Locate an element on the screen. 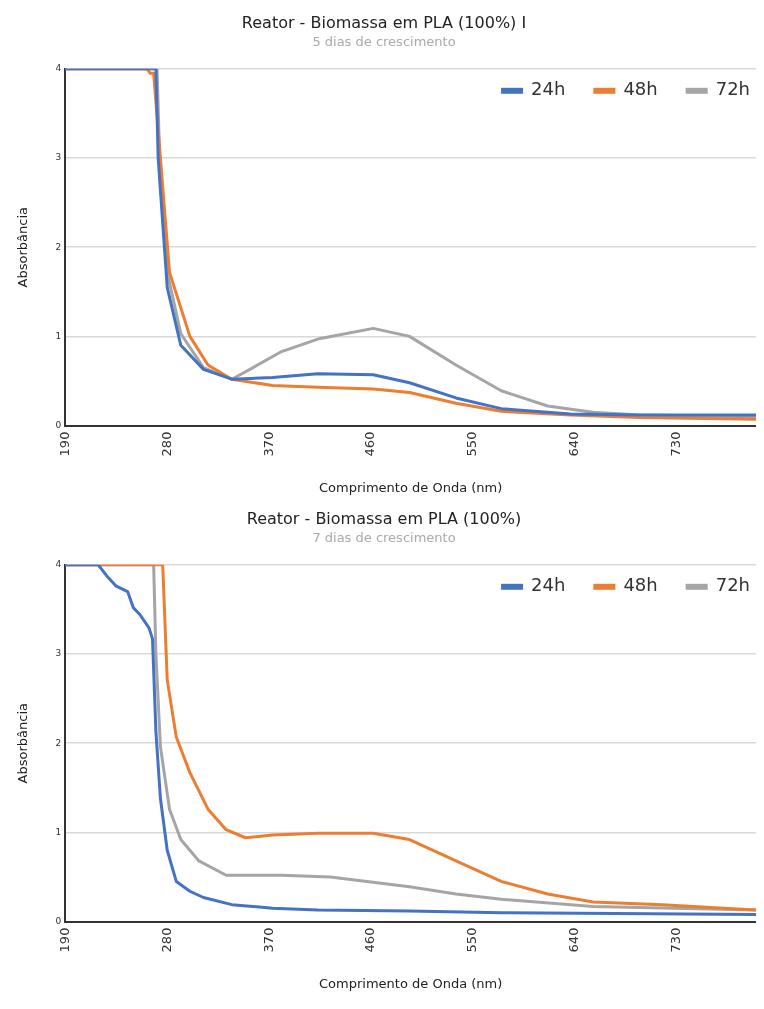  chart-title: Reator - Biomassa em PLA (100%) I is located at coordinates (384, 22).